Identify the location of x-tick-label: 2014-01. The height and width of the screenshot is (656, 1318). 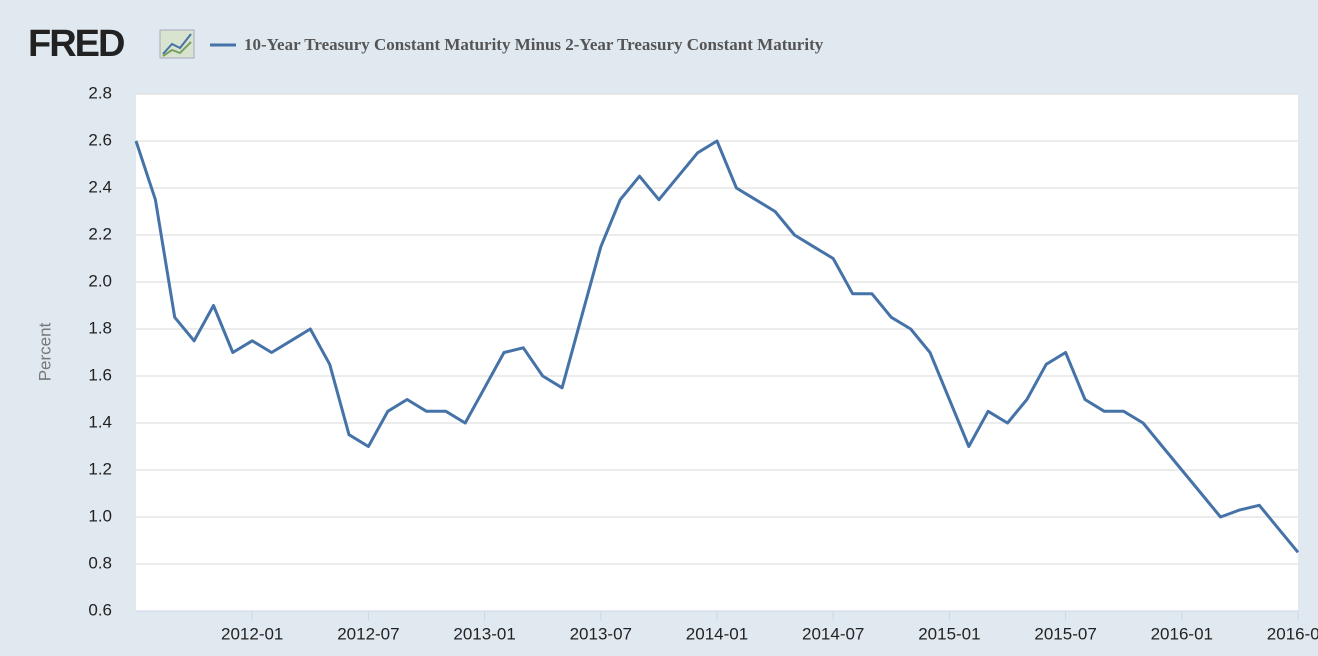
(717, 633).